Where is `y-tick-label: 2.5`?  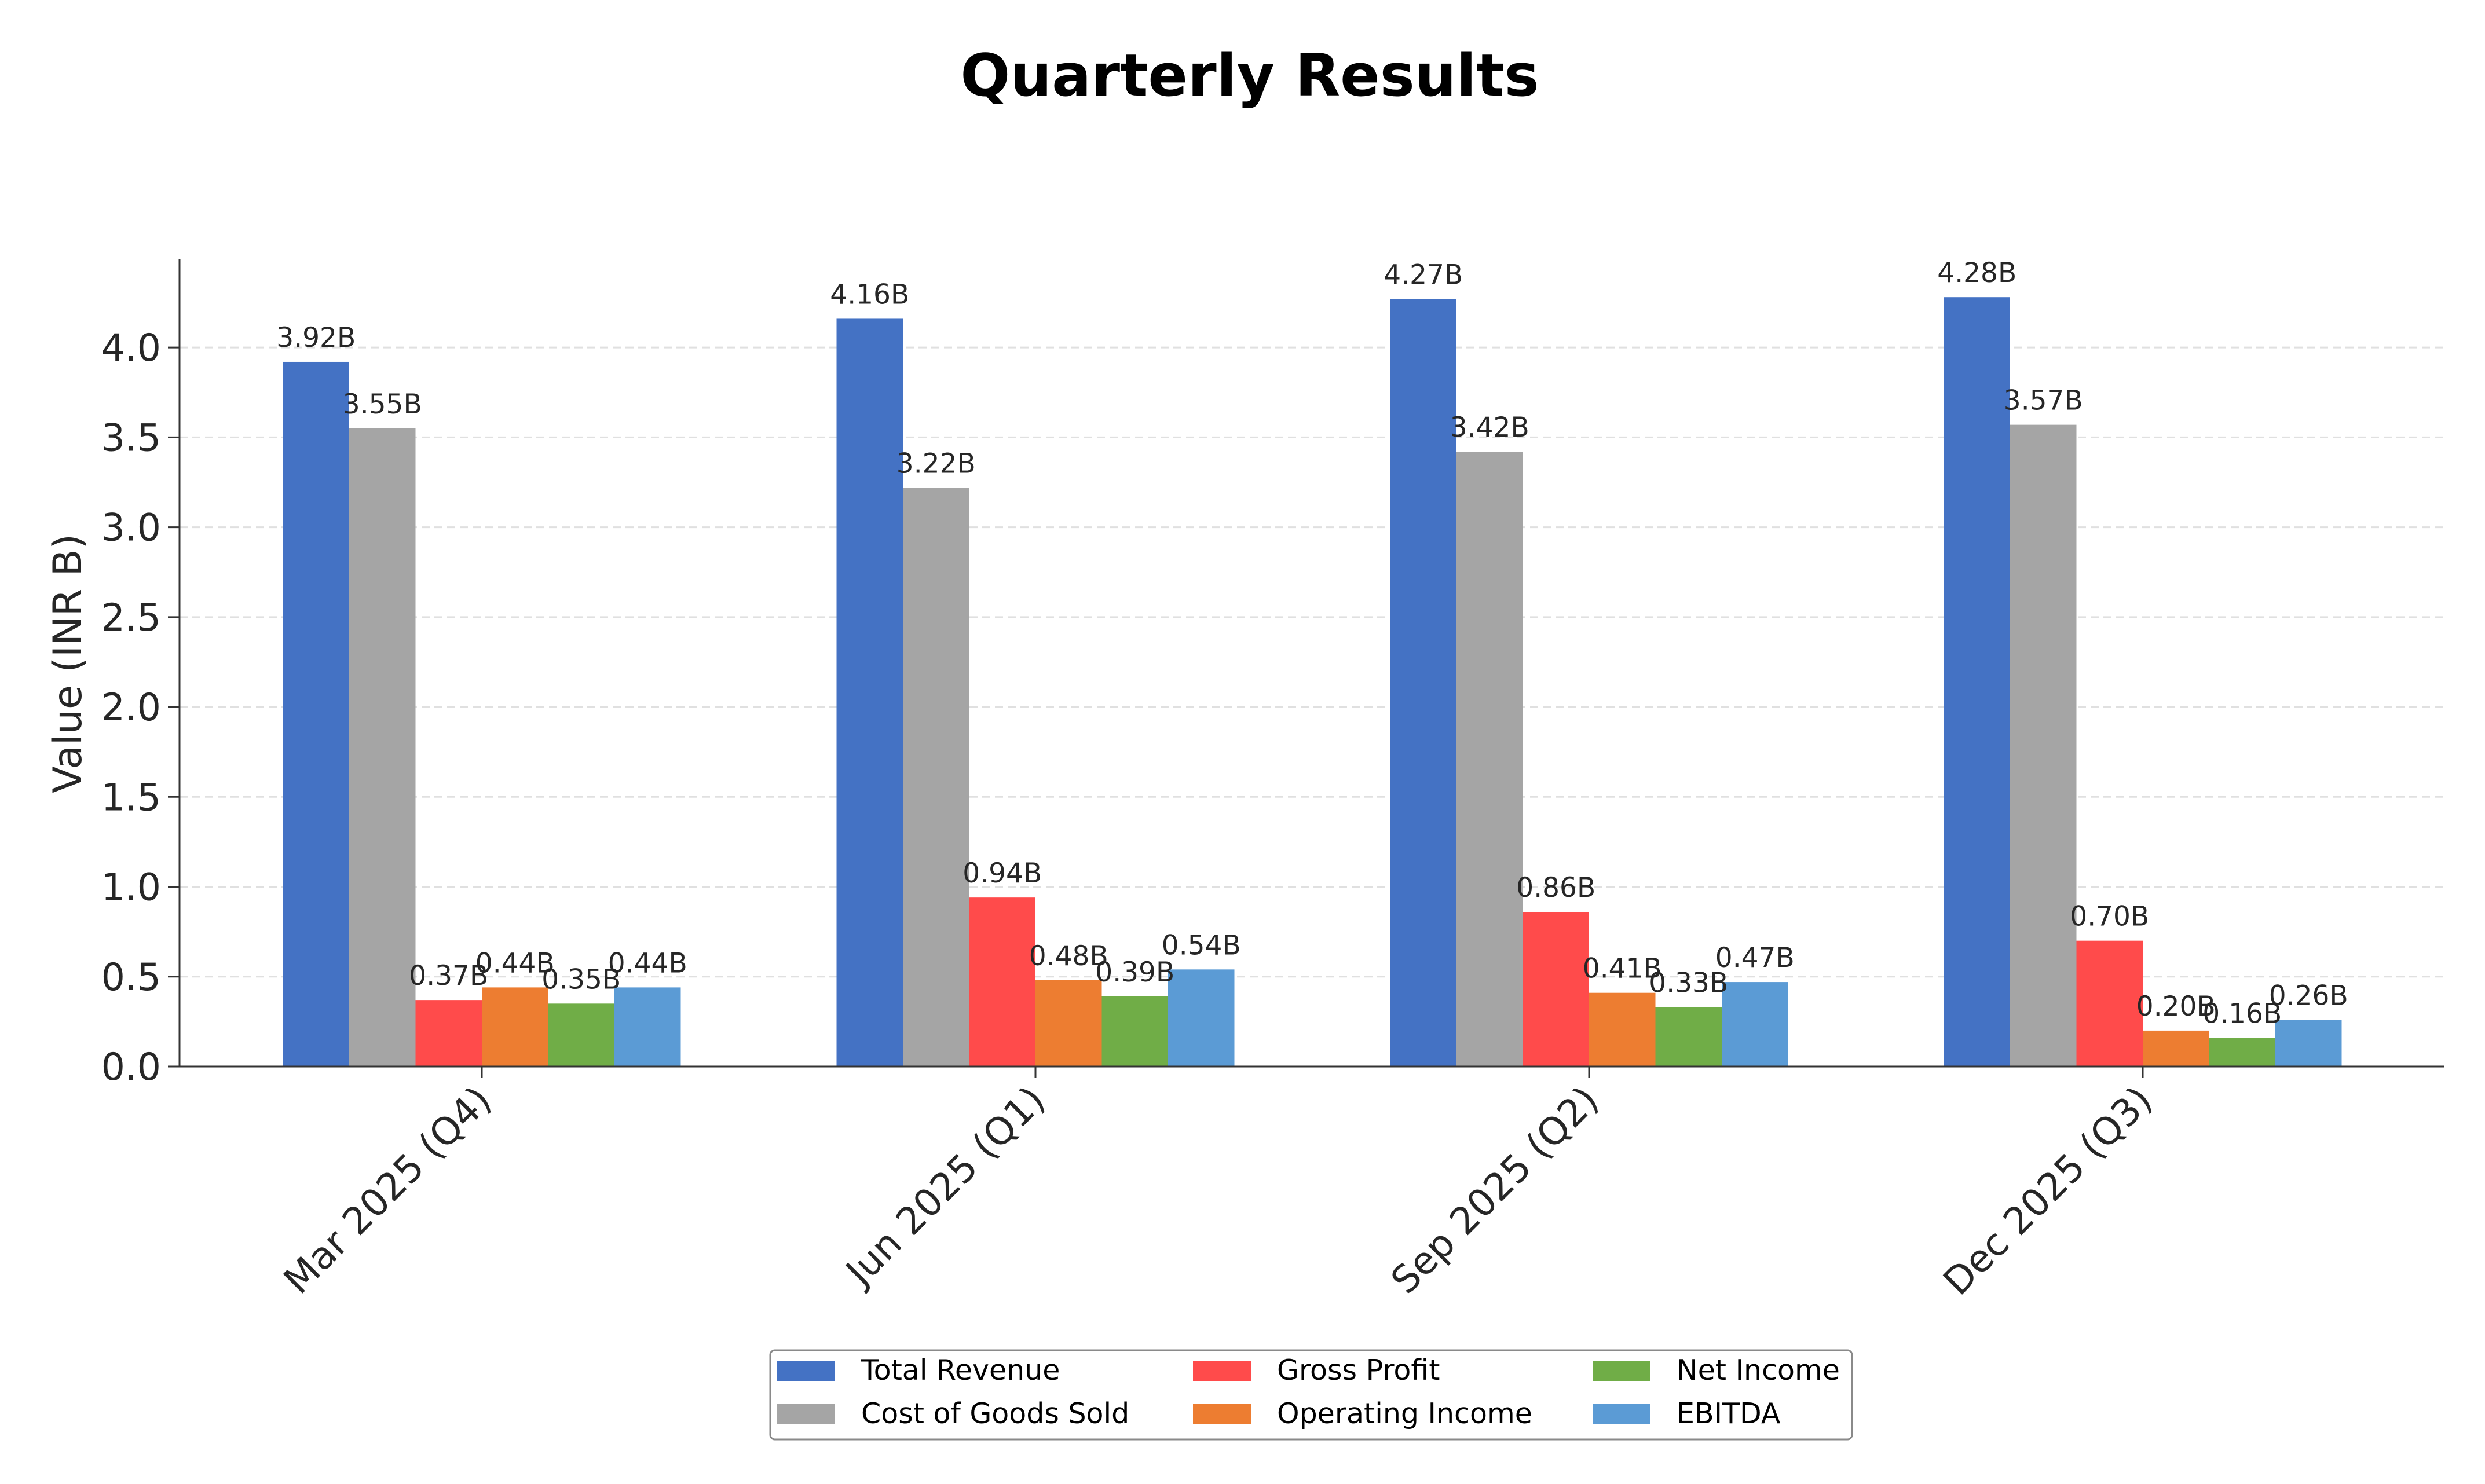
y-tick-label: 2.5 is located at coordinates (131, 618).